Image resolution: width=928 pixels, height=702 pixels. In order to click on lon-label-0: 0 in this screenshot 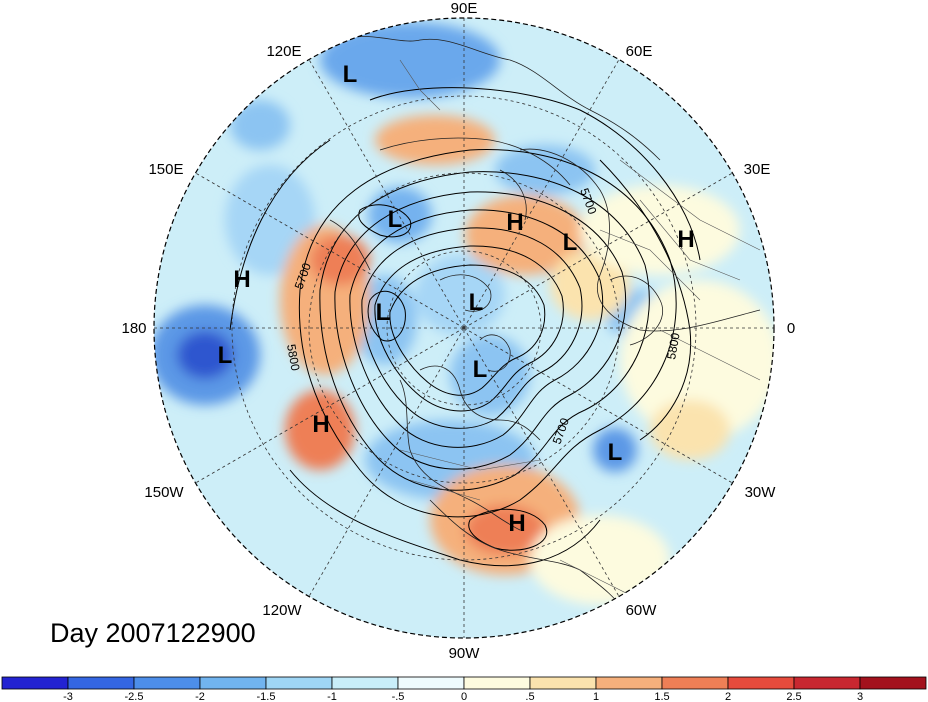, I will do `click(791, 328)`.